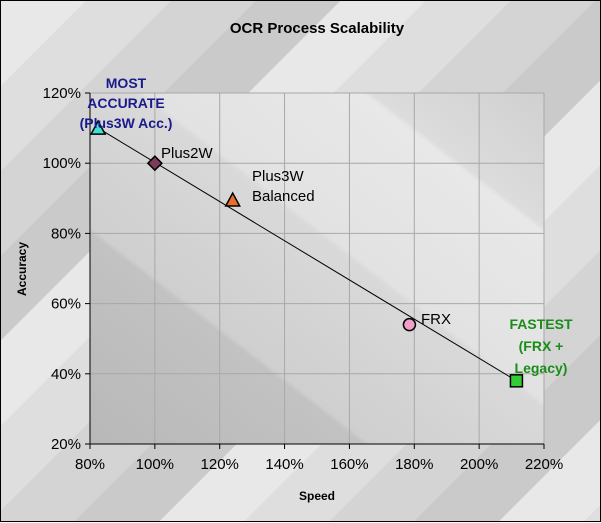 The height and width of the screenshot is (523, 601). I want to click on chart-title: OCR Process Scalability, so click(317, 28).